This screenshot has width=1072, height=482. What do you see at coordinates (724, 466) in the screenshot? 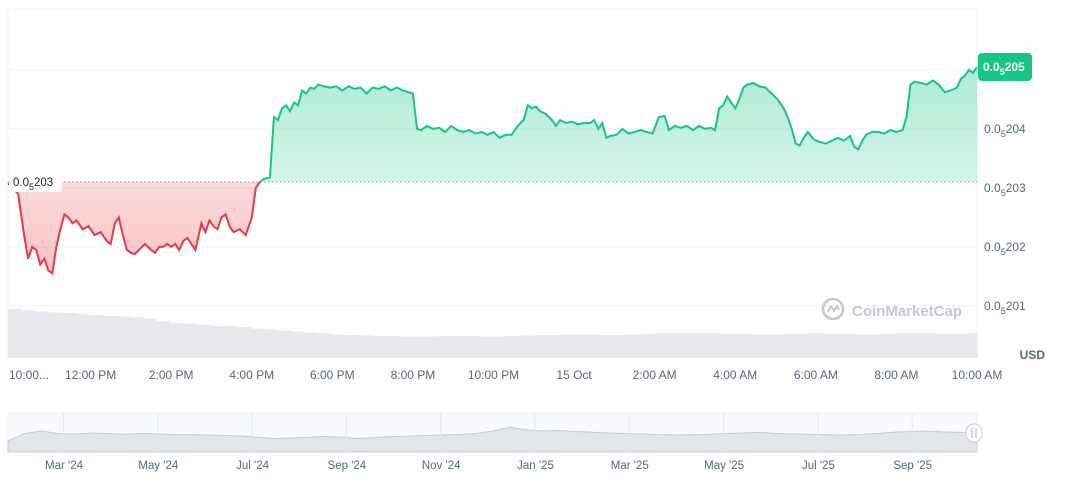
I see `navigator-tick-label: May '25` at bounding box center [724, 466].